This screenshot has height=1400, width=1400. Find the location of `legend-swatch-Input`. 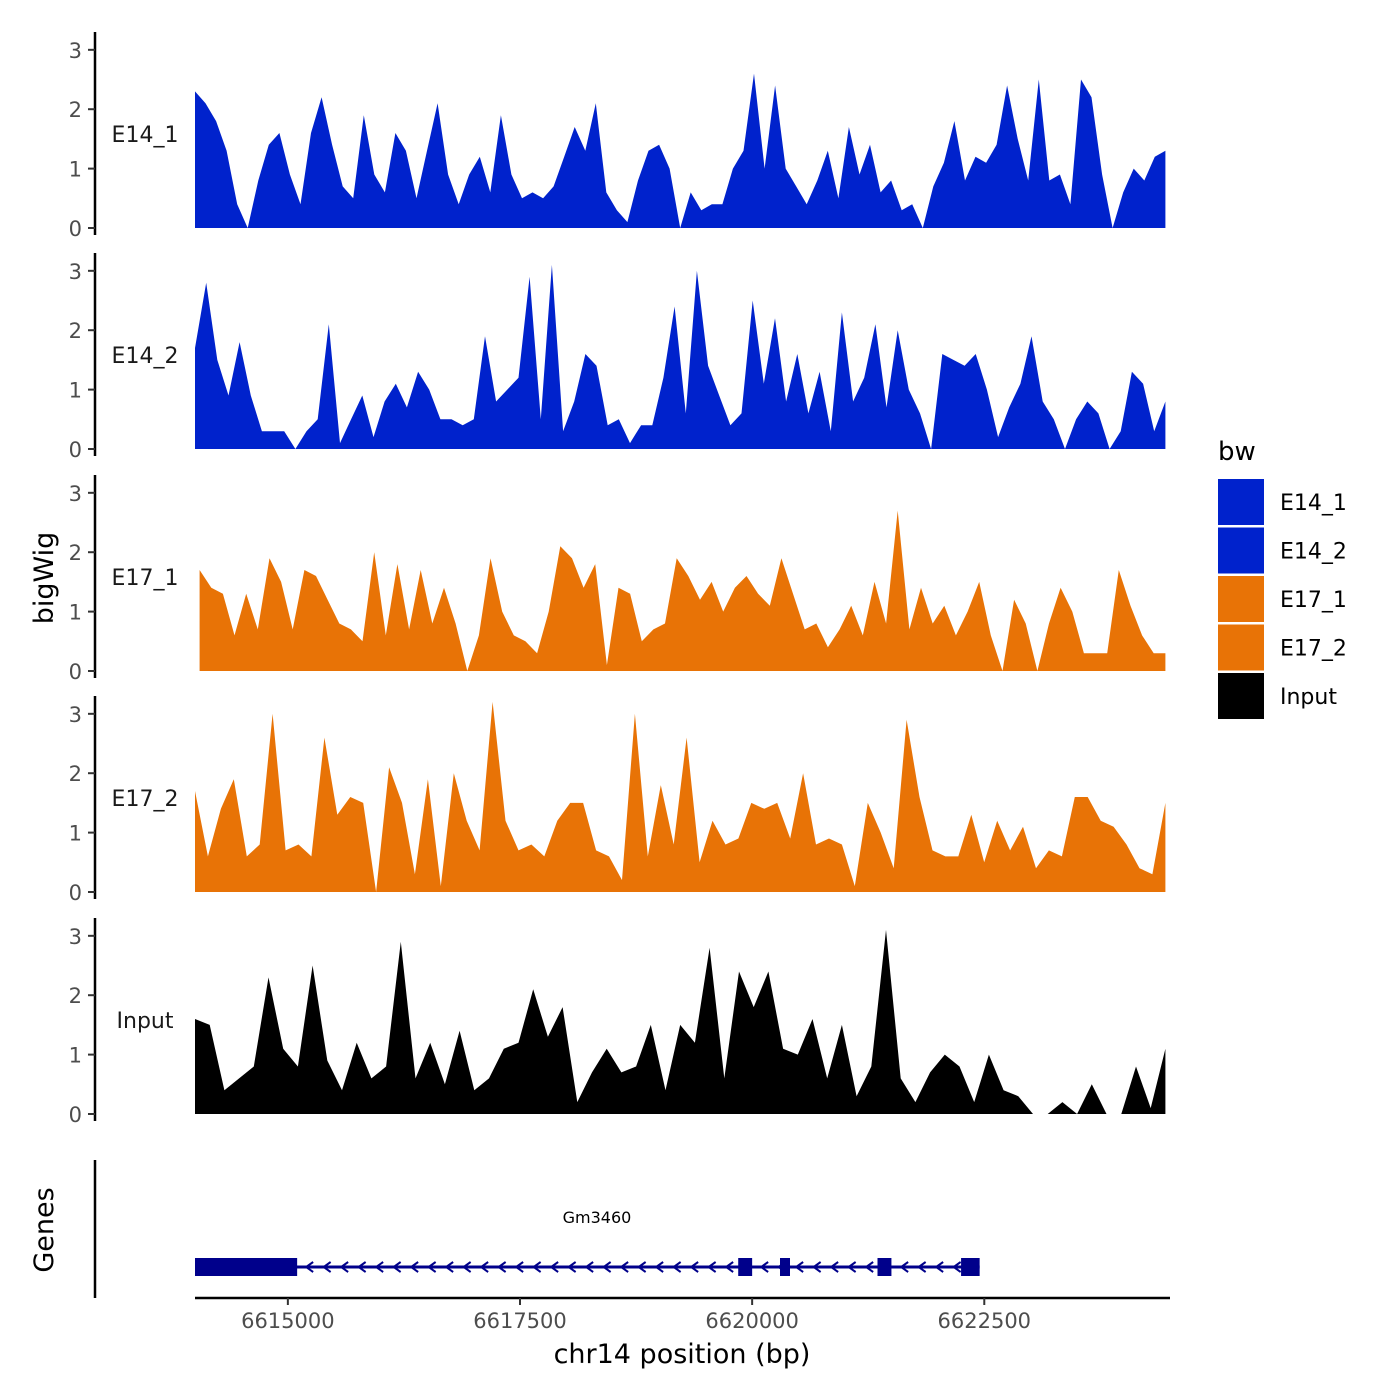

legend-swatch-Input is located at coordinates (1241, 696).